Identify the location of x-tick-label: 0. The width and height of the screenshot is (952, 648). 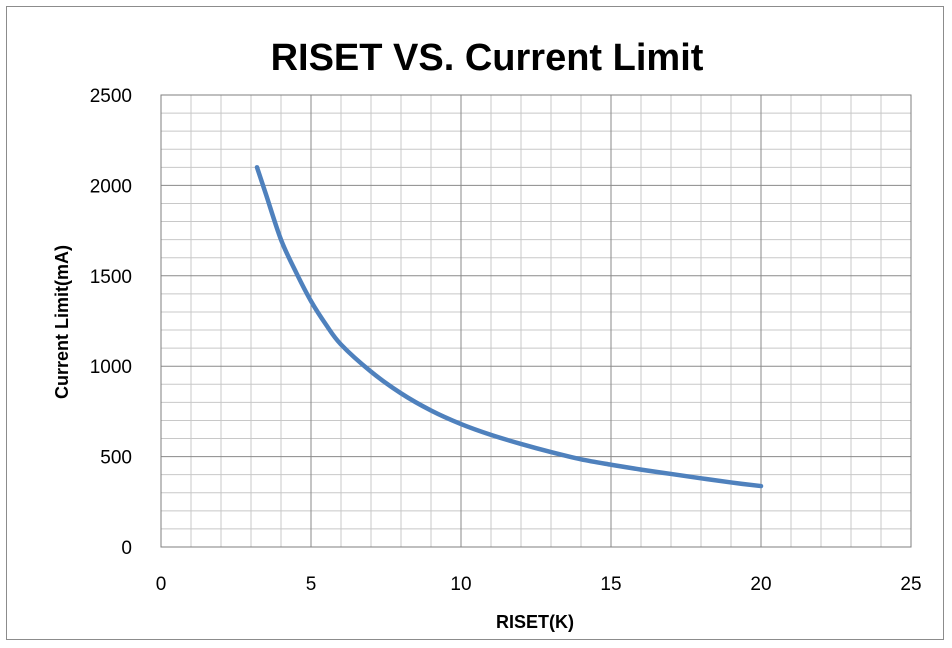
(161, 584).